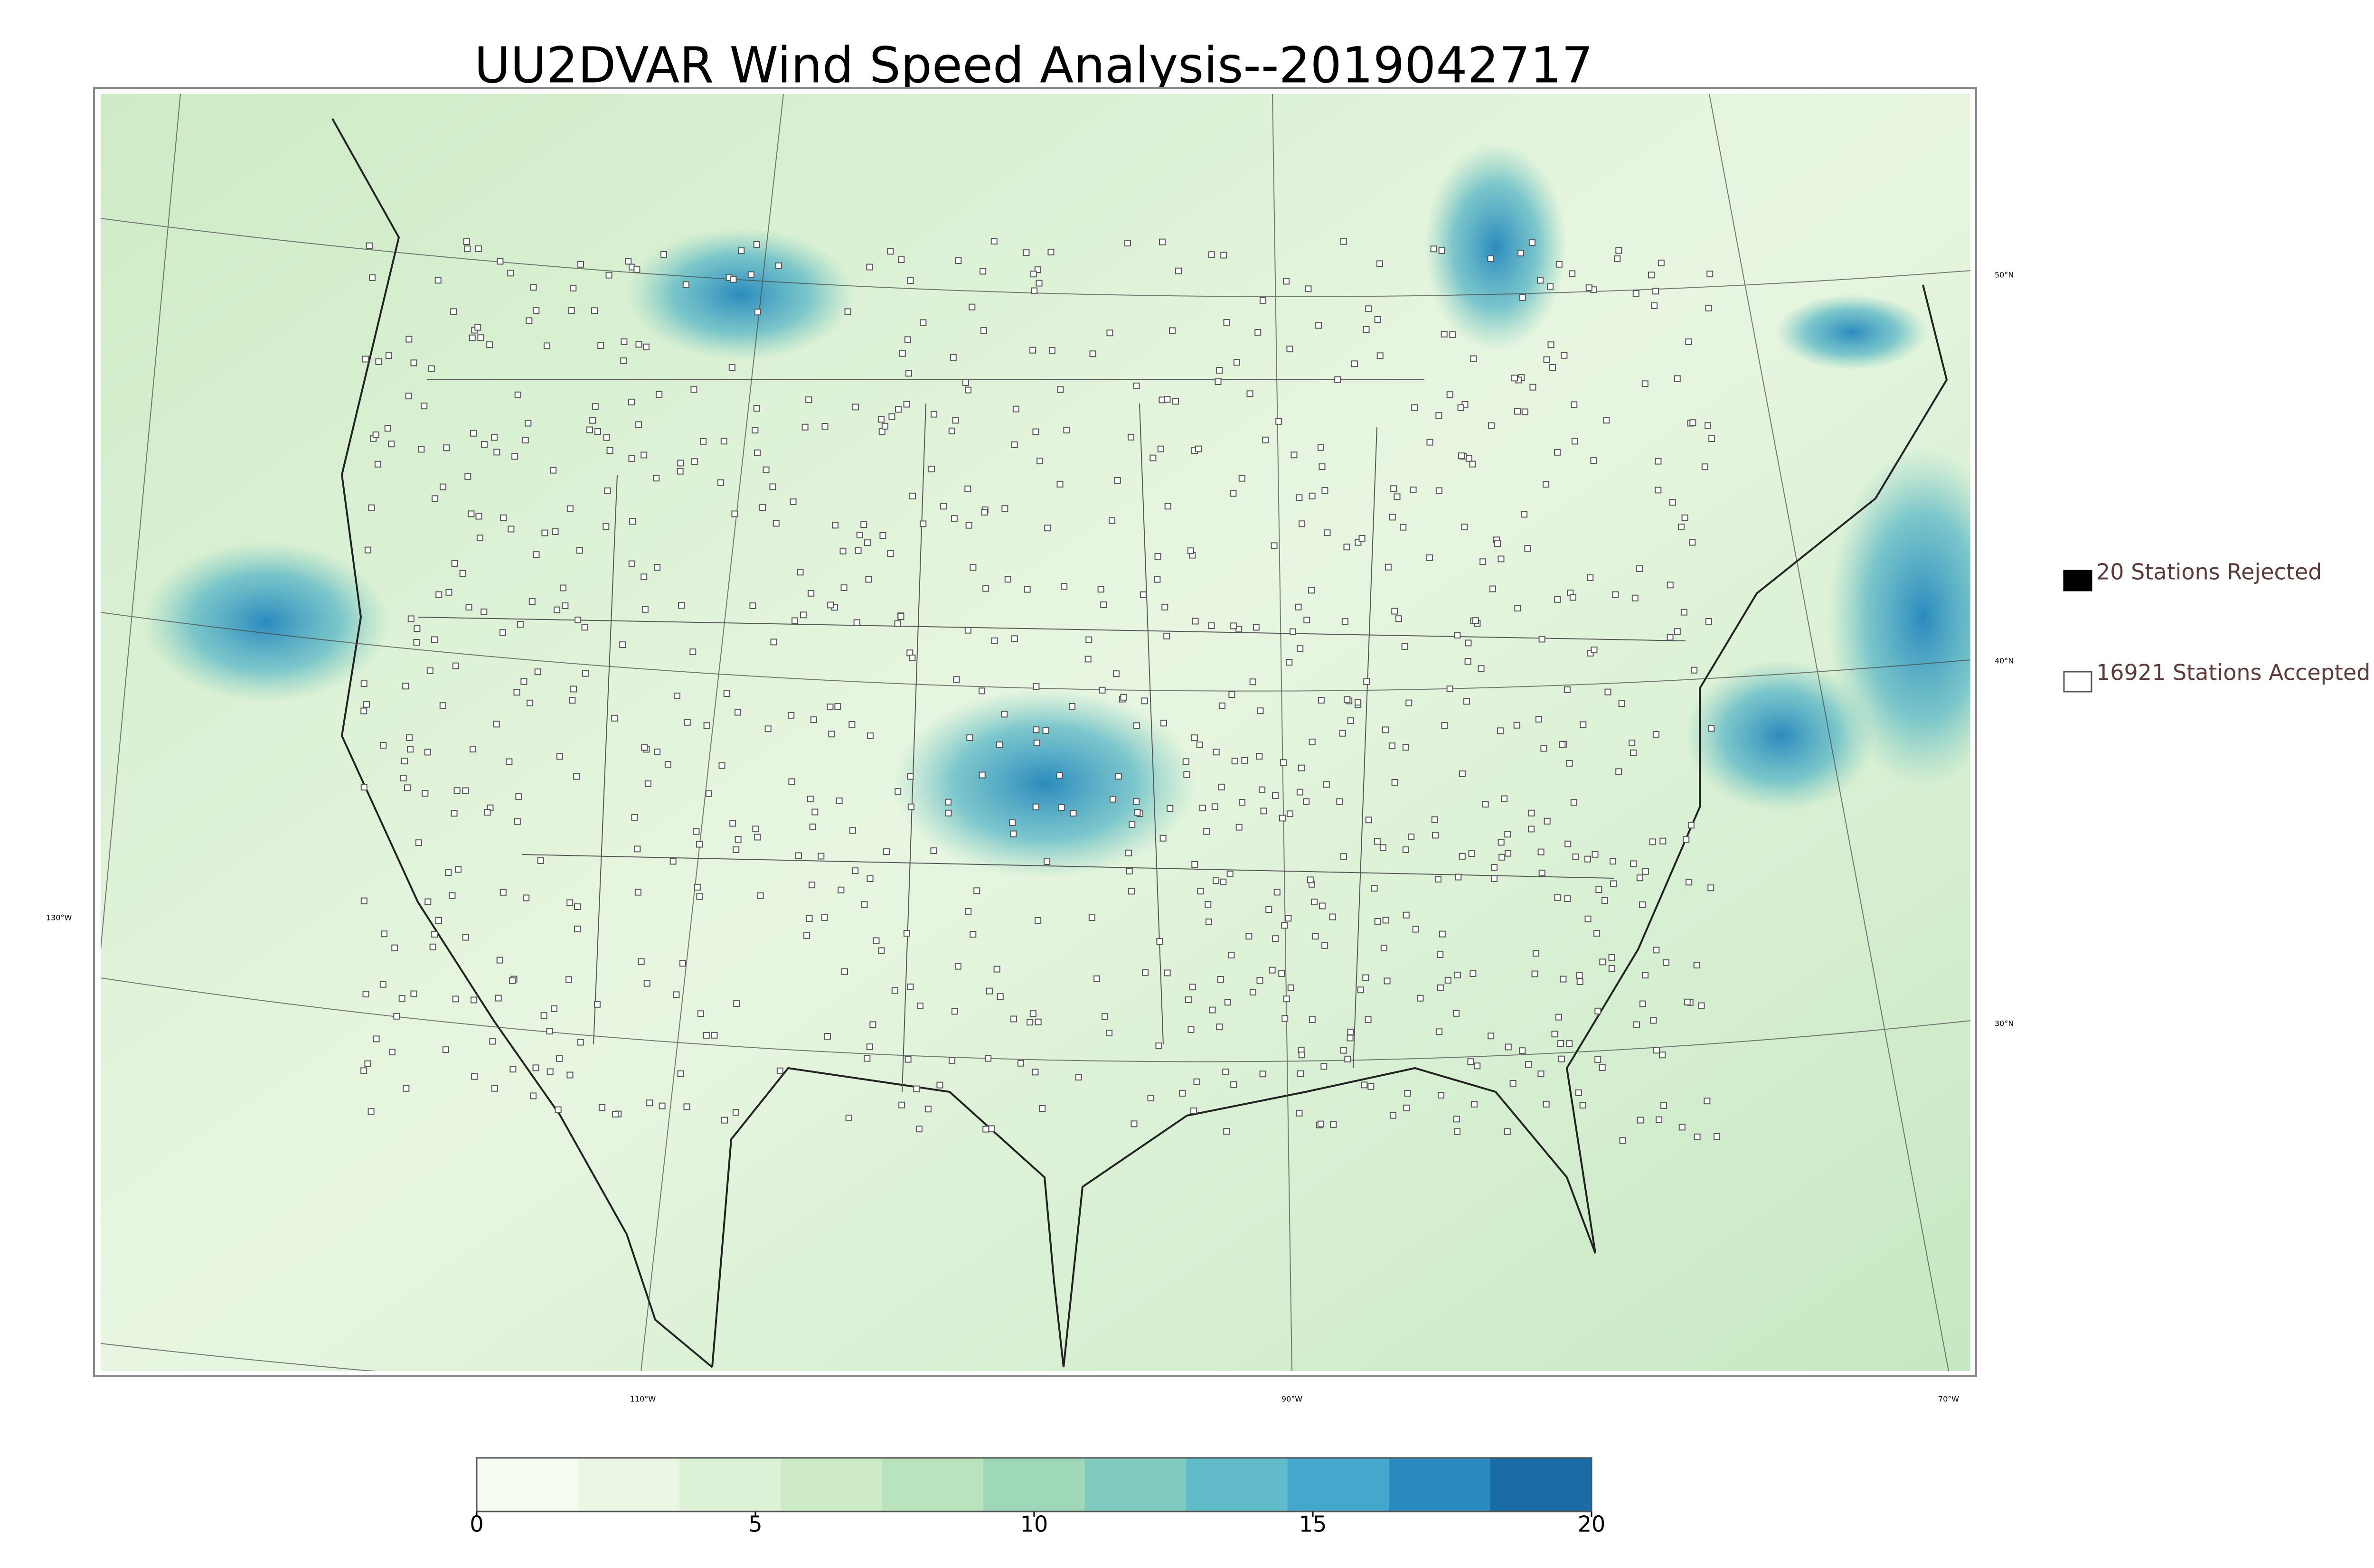  Describe the element at coordinates (1037, 1497) in the screenshot. I see `colorbar: 0 5 10 15 20` at that location.